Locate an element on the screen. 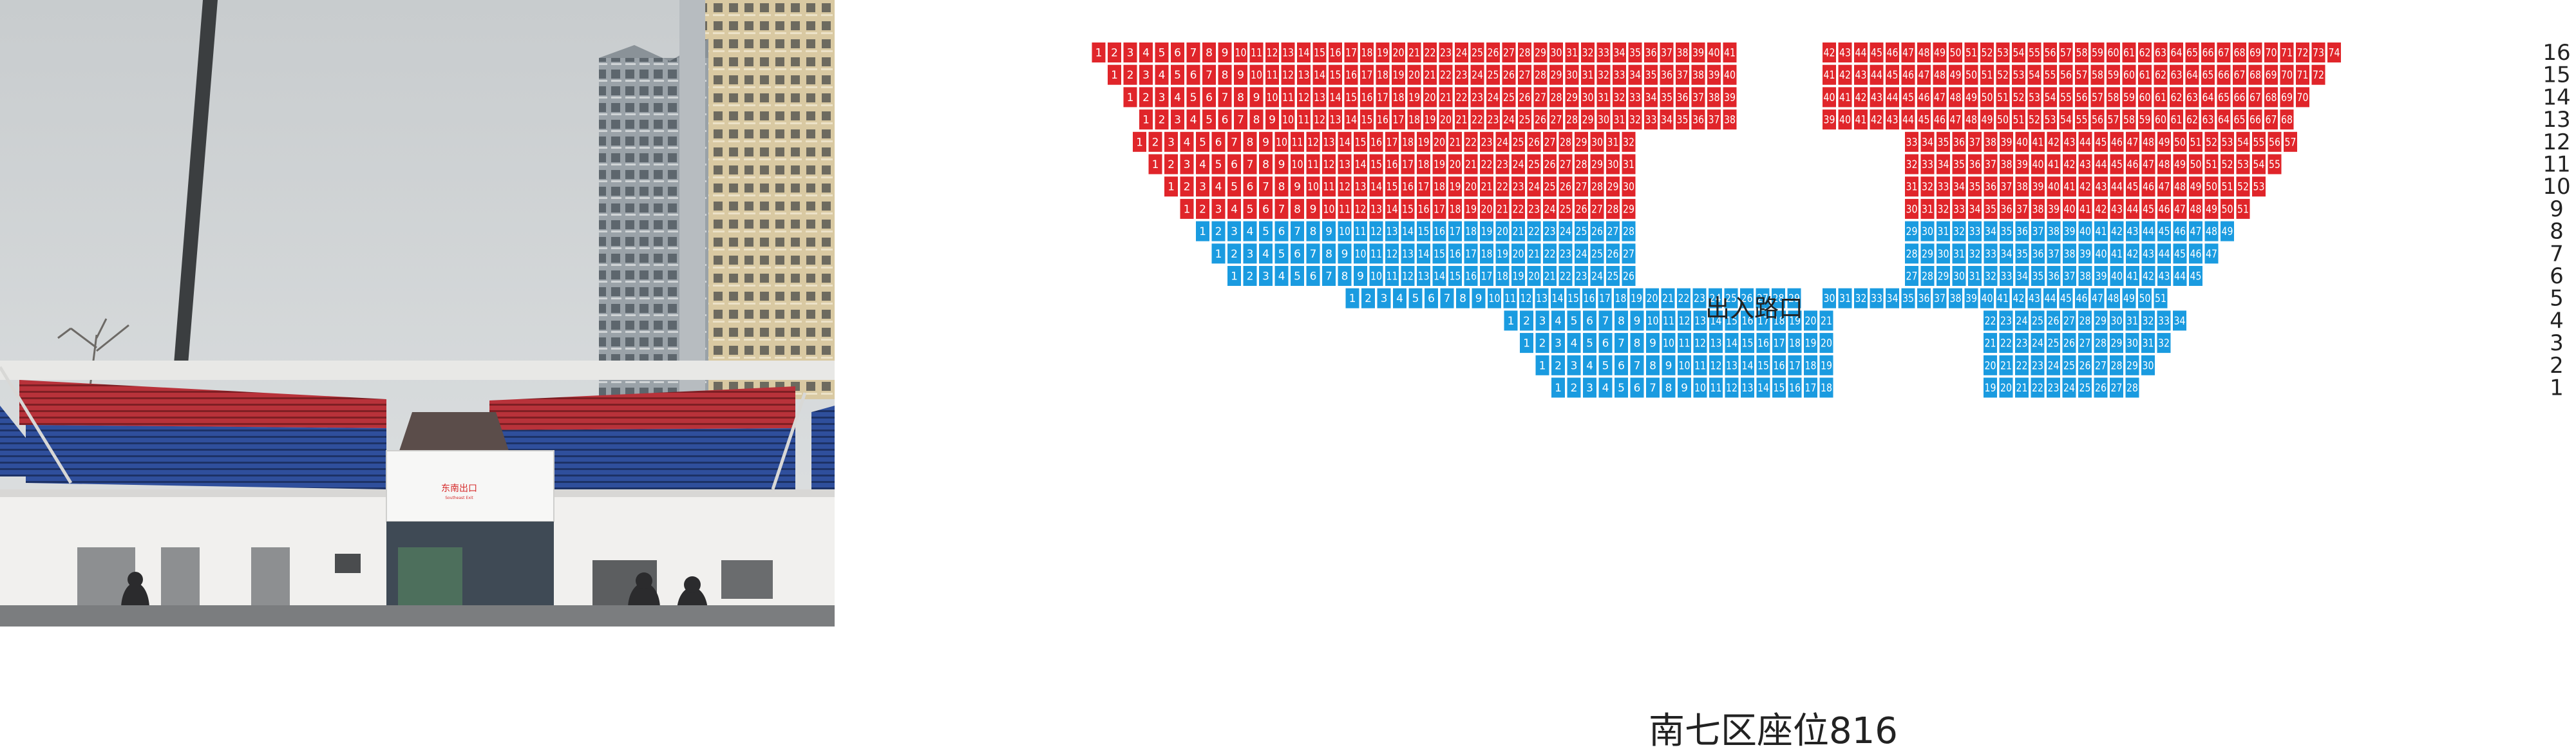 This screenshot has width=2576, height=754. seat-right-r4-33: 33 is located at coordinates (2164, 320).